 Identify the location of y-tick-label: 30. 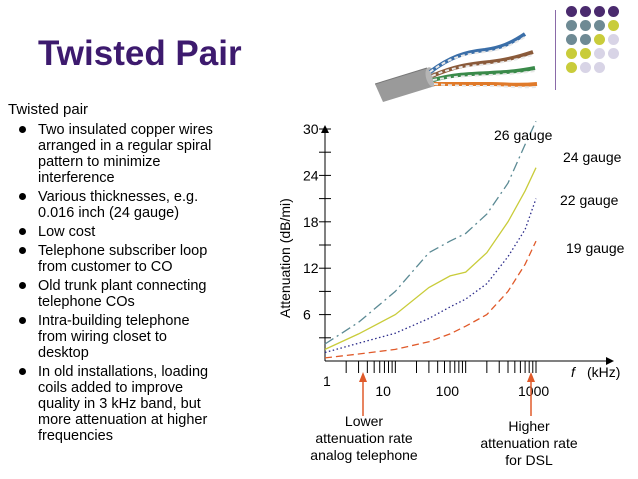
(311, 129).